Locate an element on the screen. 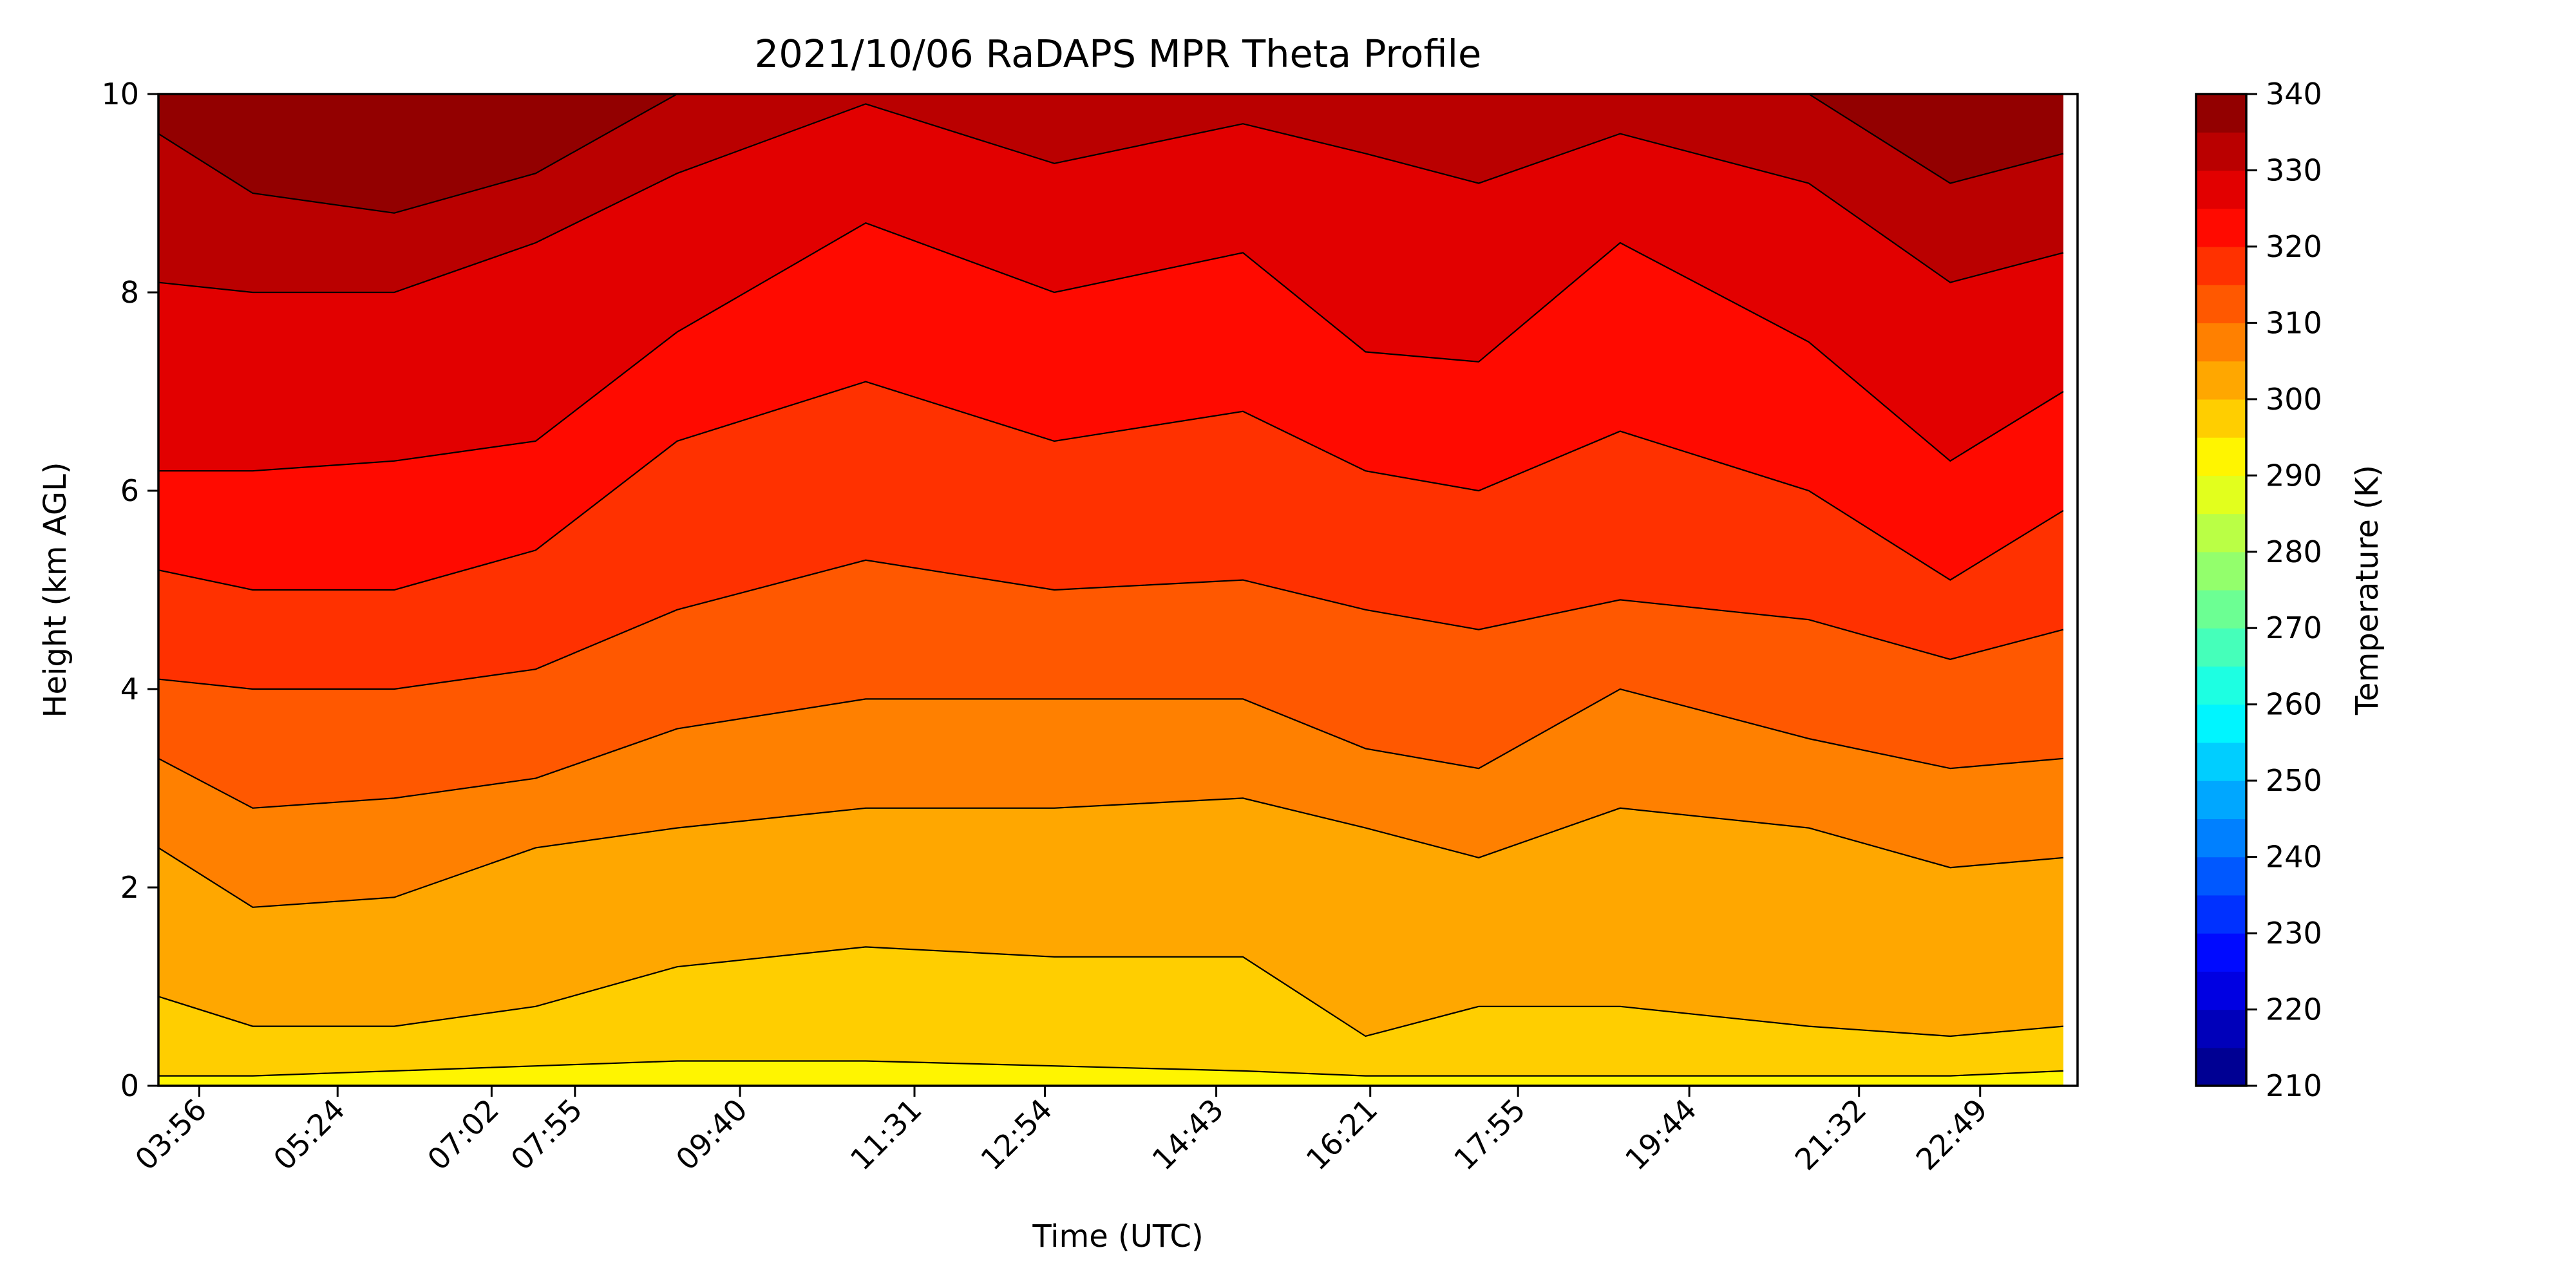 The image size is (2576, 1288). y-axis-label: Height (km AGL) is located at coordinates (55, 589).